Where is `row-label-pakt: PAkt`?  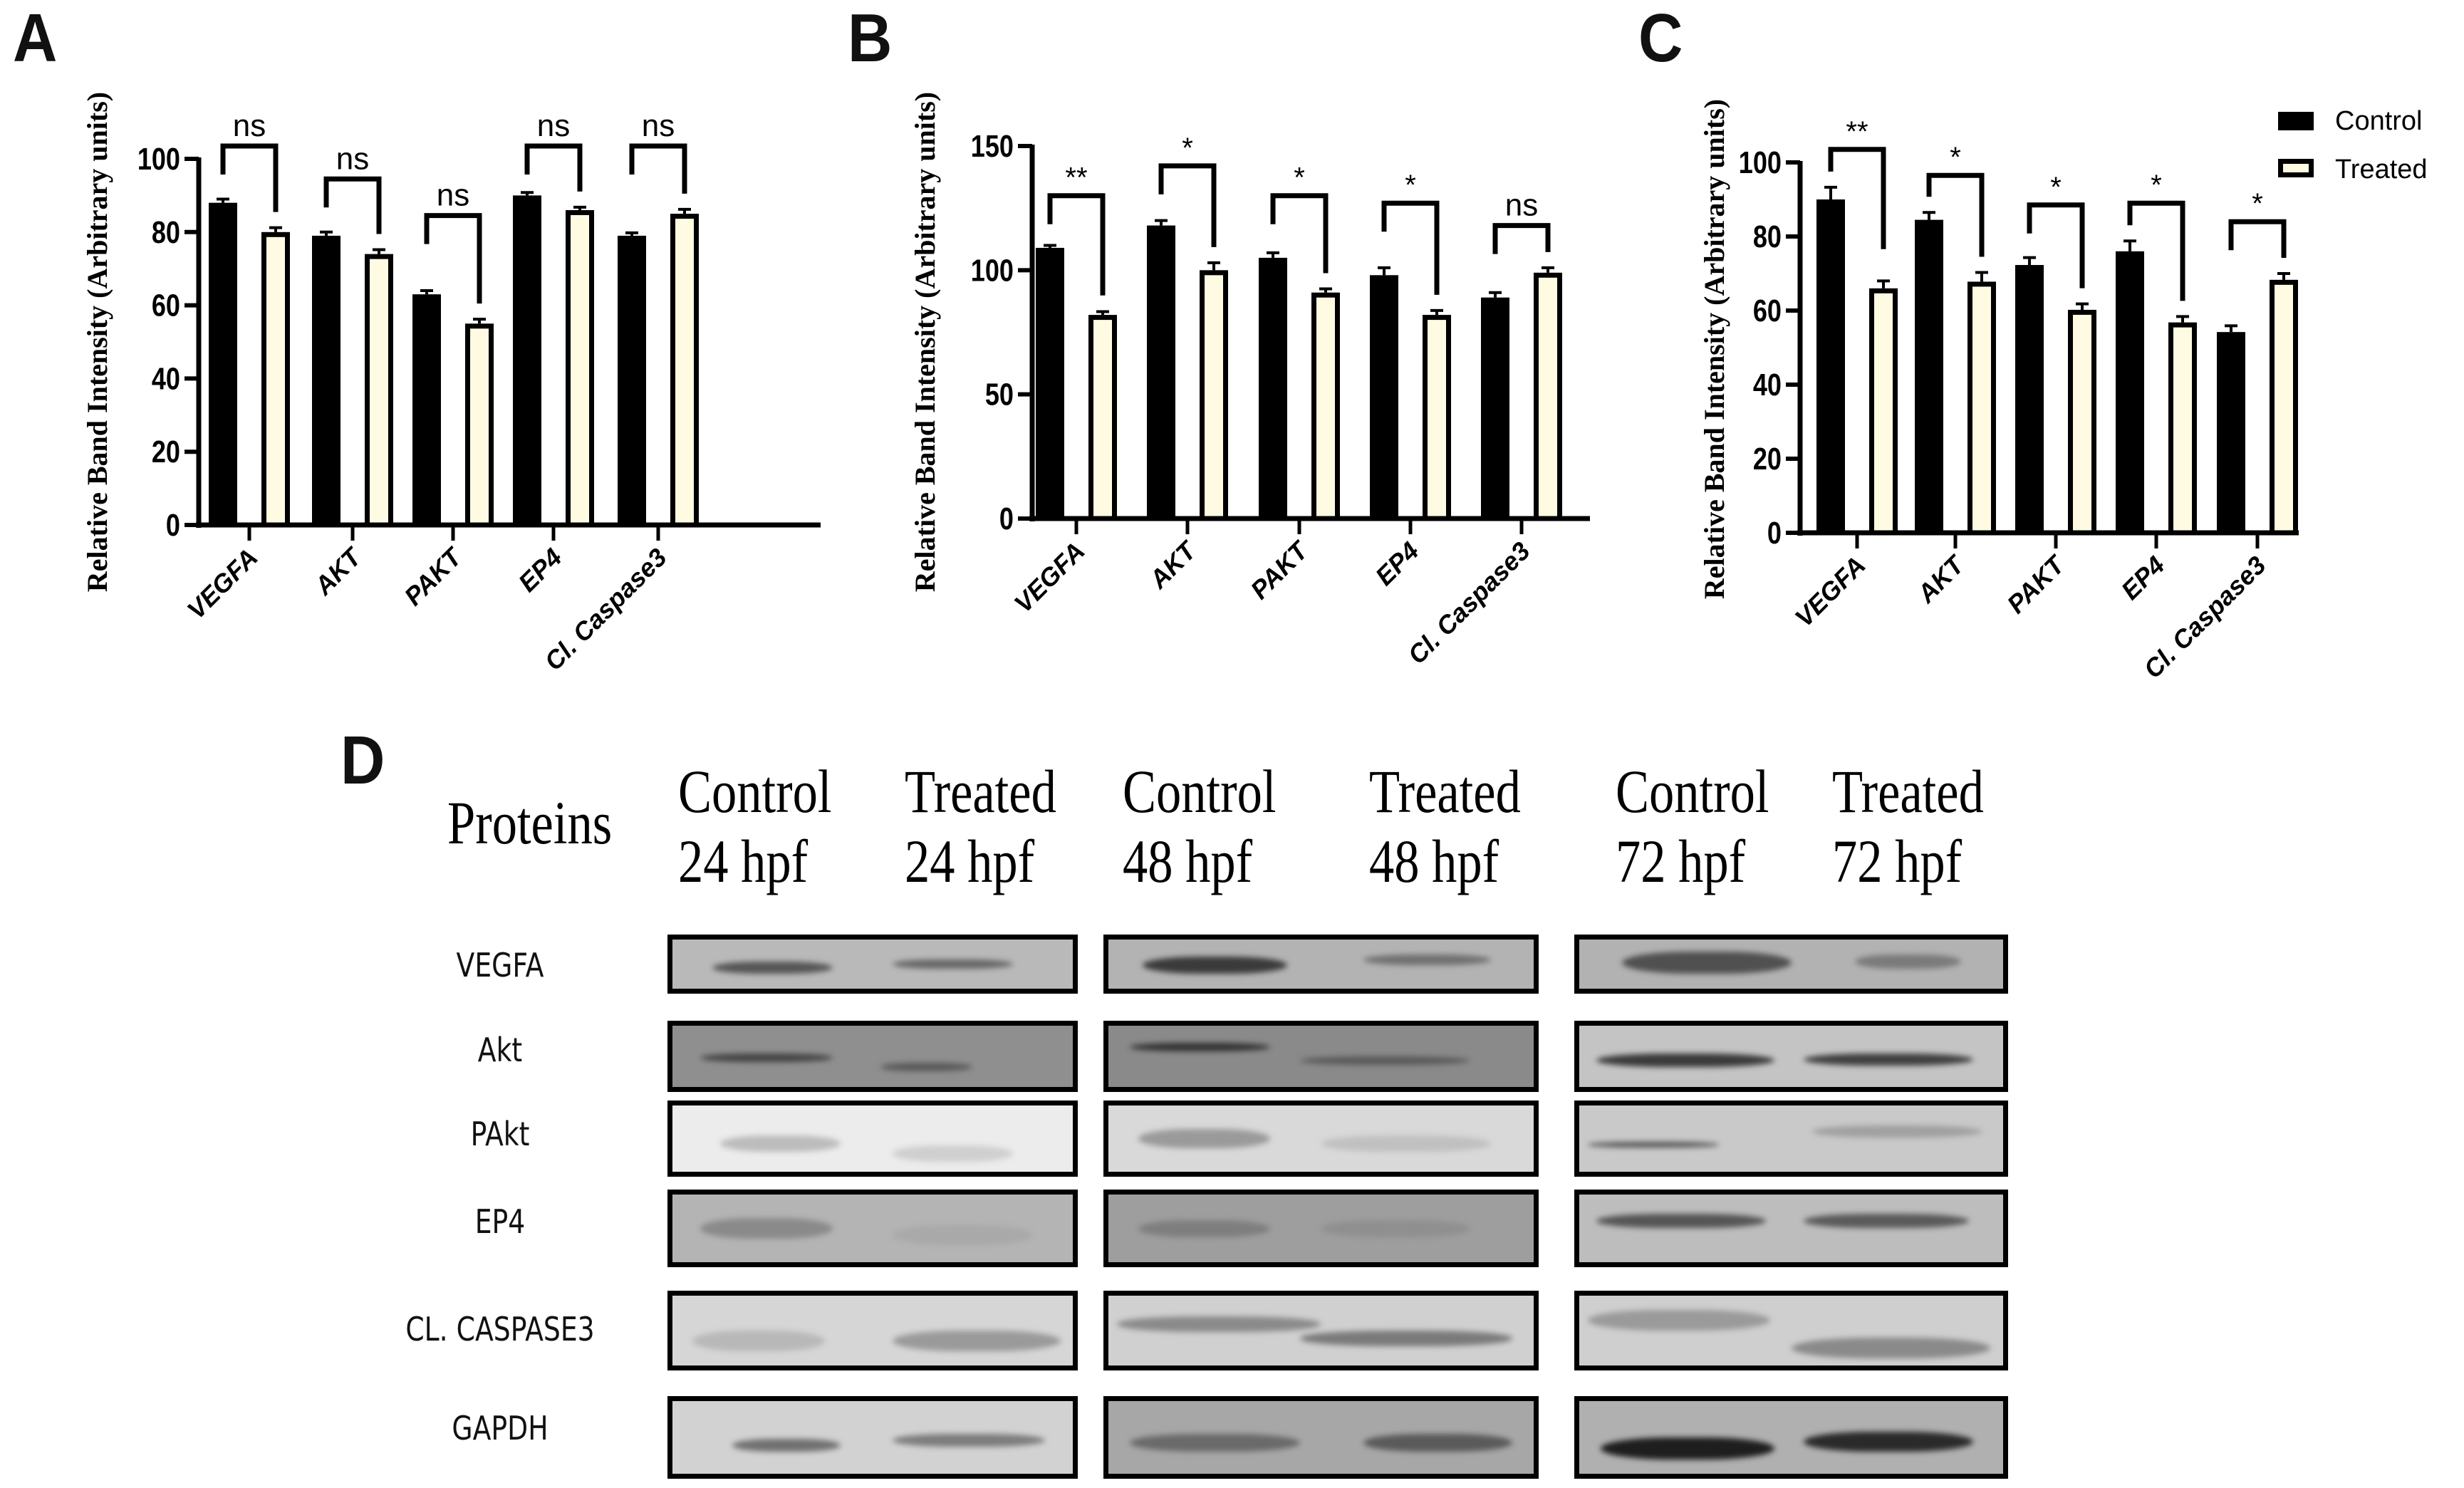 row-label-pakt: PAkt is located at coordinates (500, 1134).